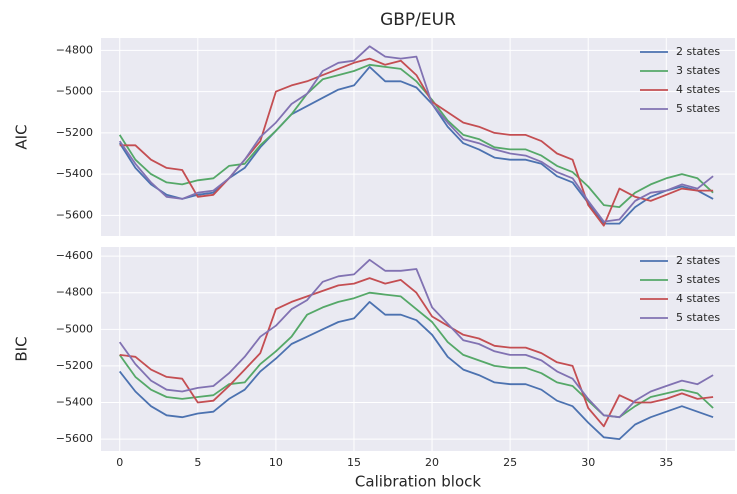 The height and width of the screenshot is (494, 737). I want to click on x-tick-label: 10, so click(276, 462).